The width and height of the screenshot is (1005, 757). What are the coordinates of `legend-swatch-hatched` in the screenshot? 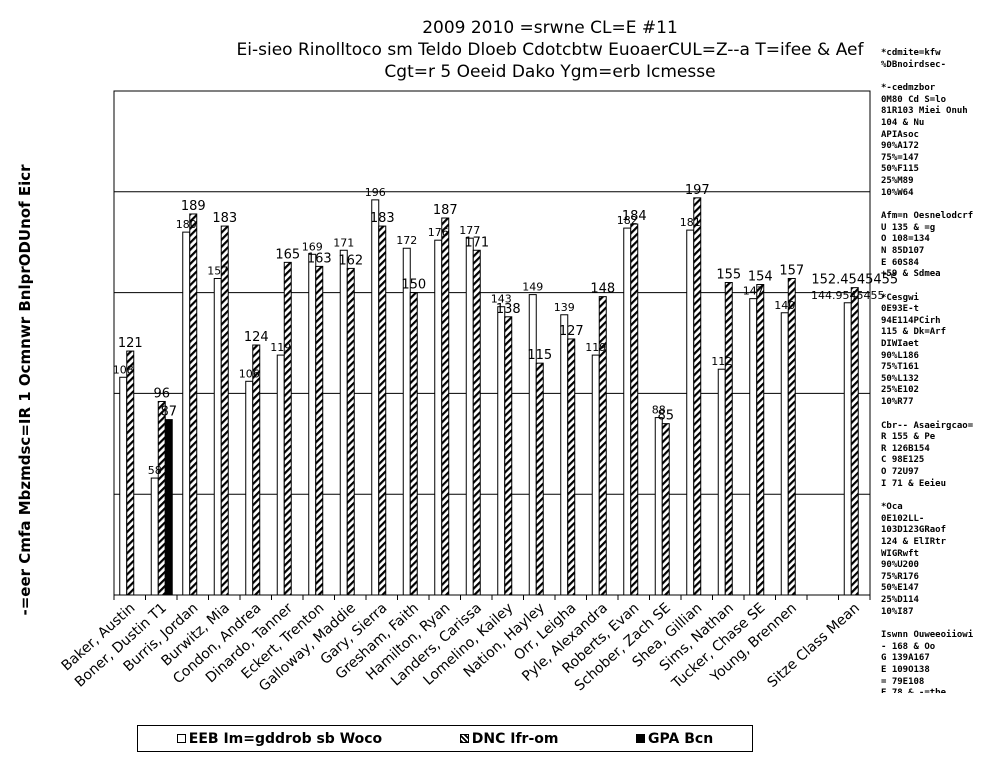 It's located at (464, 738).